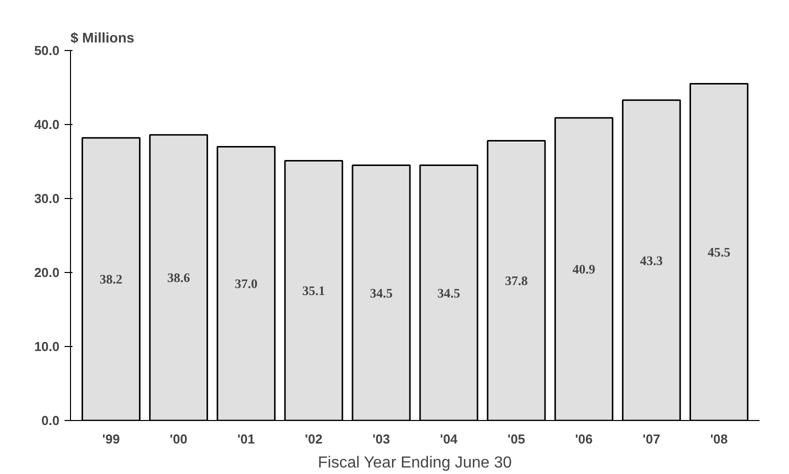  I want to click on data-label: 38.2, so click(111, 279).